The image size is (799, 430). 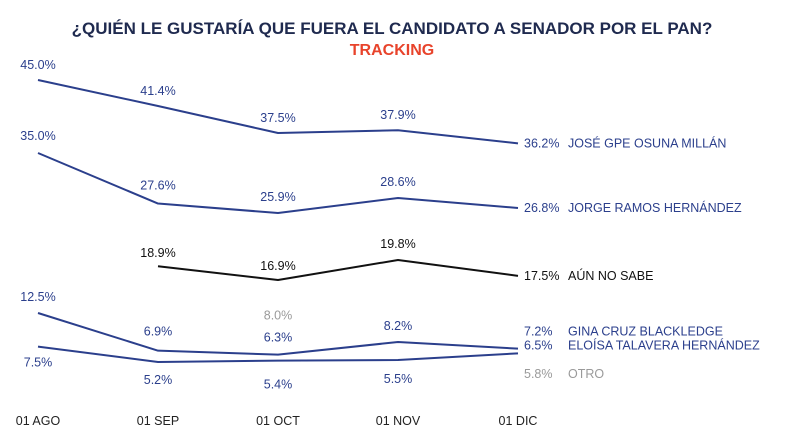 I want to click on data-label: 25.9%, so click(x=277, y=197).